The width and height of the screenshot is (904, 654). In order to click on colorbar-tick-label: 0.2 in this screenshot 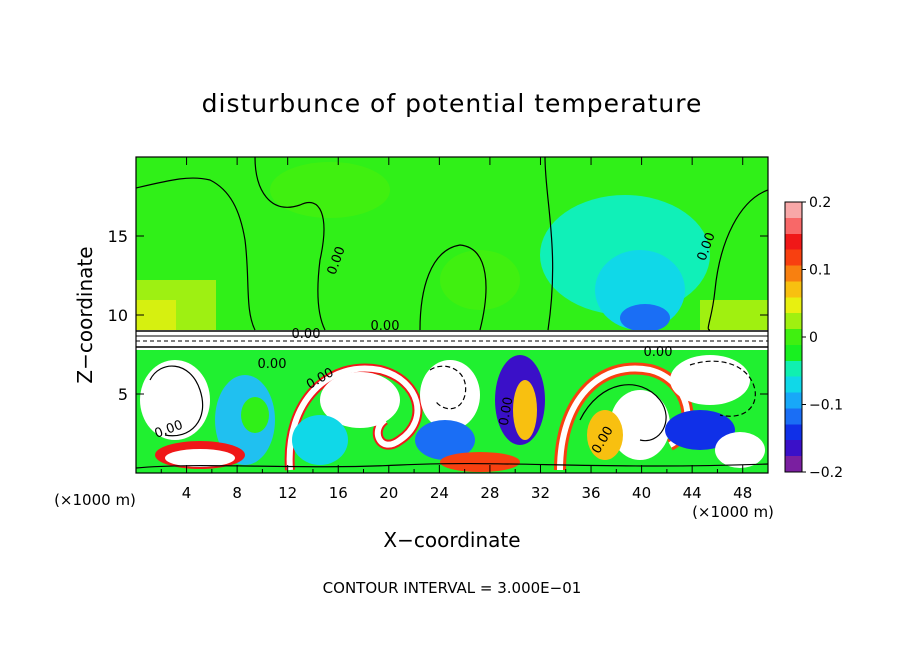, I will do `click(820, 203)`.